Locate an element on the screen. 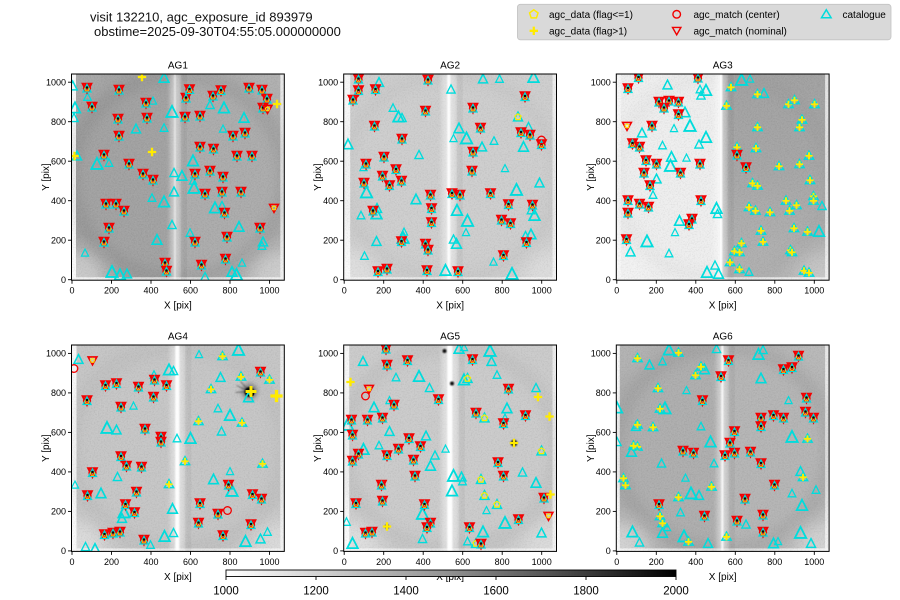 The height and width of the screenshot is (600, 900). svg-text: 1800 is located at coordinates (586, 592).